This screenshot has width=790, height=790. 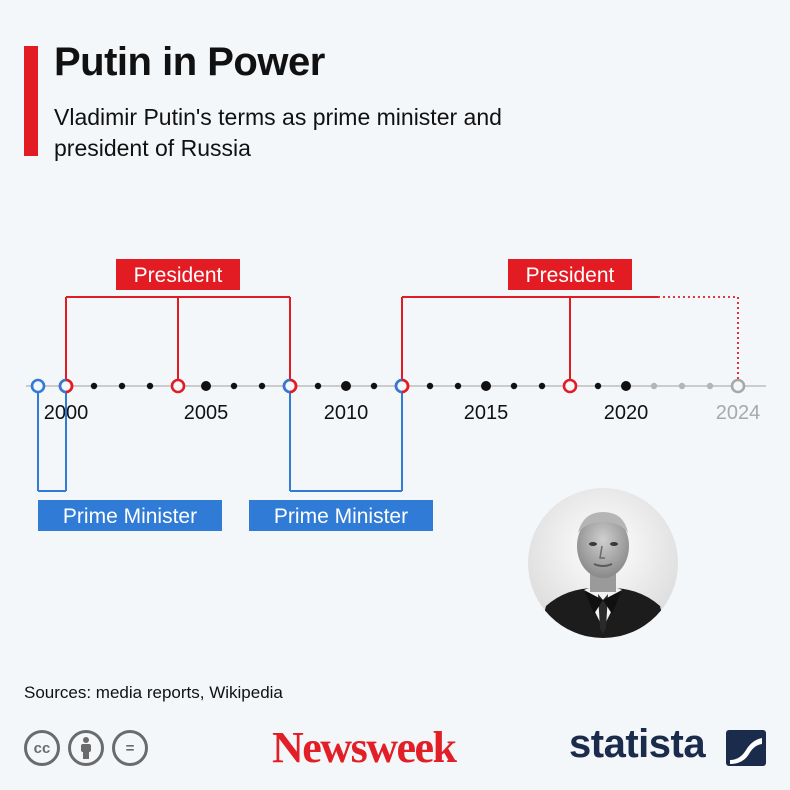 What do you see at coordinates (189, 62) in the screenshot?
I see `chart-title: Putin in Power` at bounding box center [189, 62].